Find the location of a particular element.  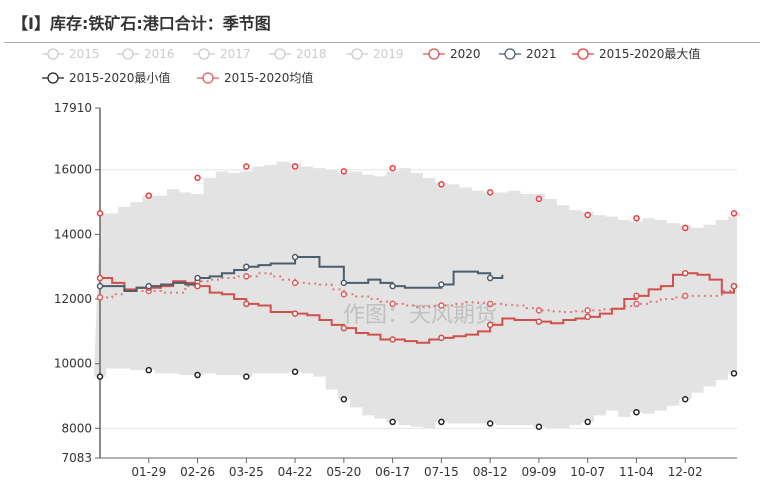

title-divider is located at coordinates (382, 42).